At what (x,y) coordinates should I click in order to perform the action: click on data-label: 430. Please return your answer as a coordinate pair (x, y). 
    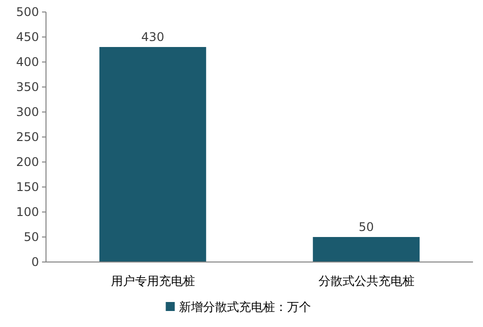
    Looking at the image, I should click on (152, 37).